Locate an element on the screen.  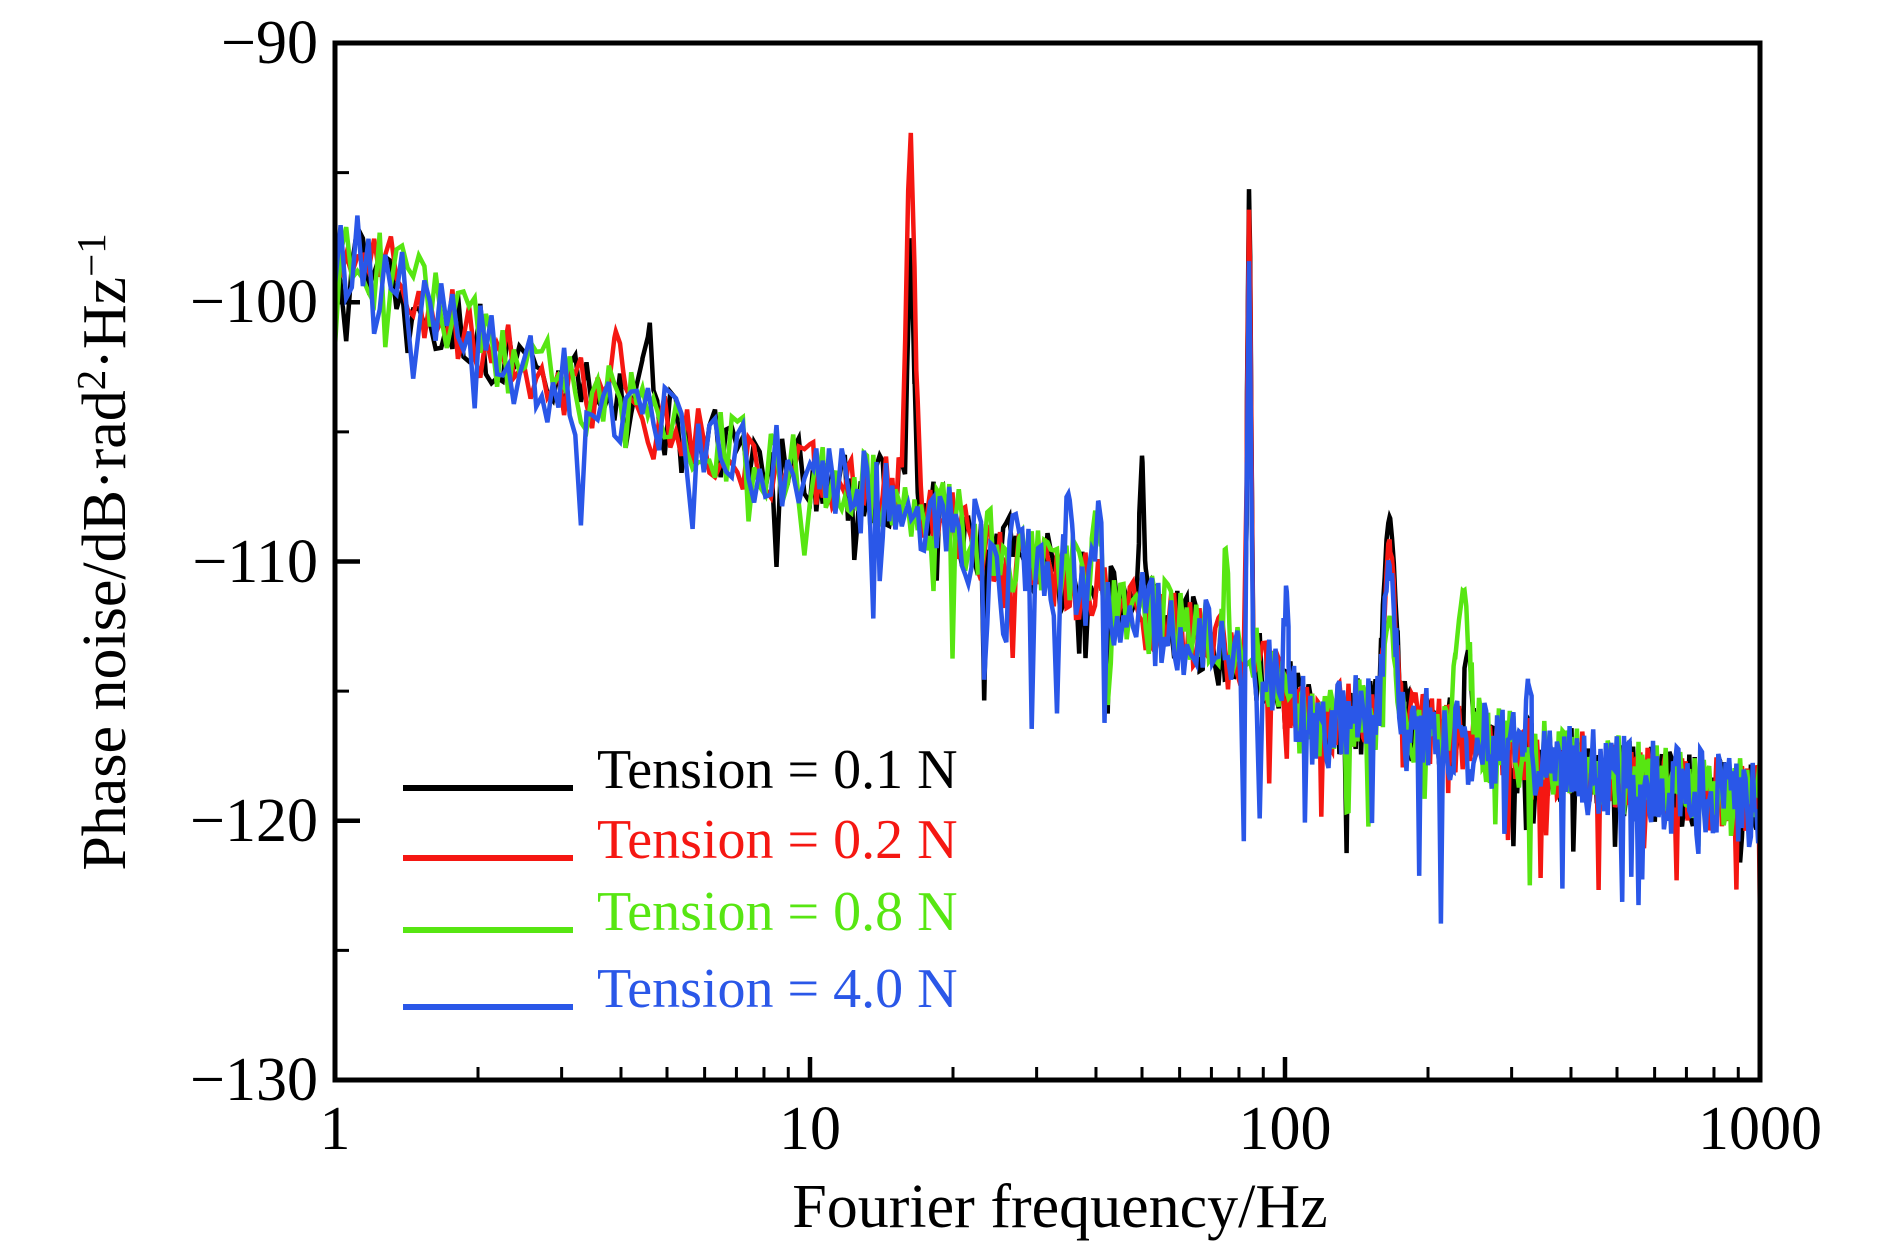
y-axis-title-superscript: 2 is located at coordinates (91, 380).